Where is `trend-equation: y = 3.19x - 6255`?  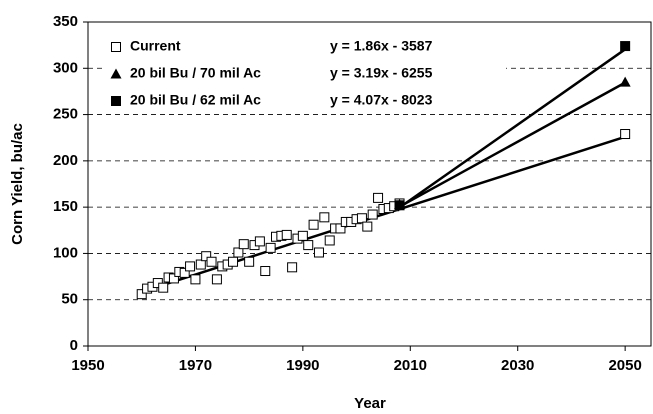
trend-equation: y = 3.19x - 6255 is located at coordinates (381, 73).